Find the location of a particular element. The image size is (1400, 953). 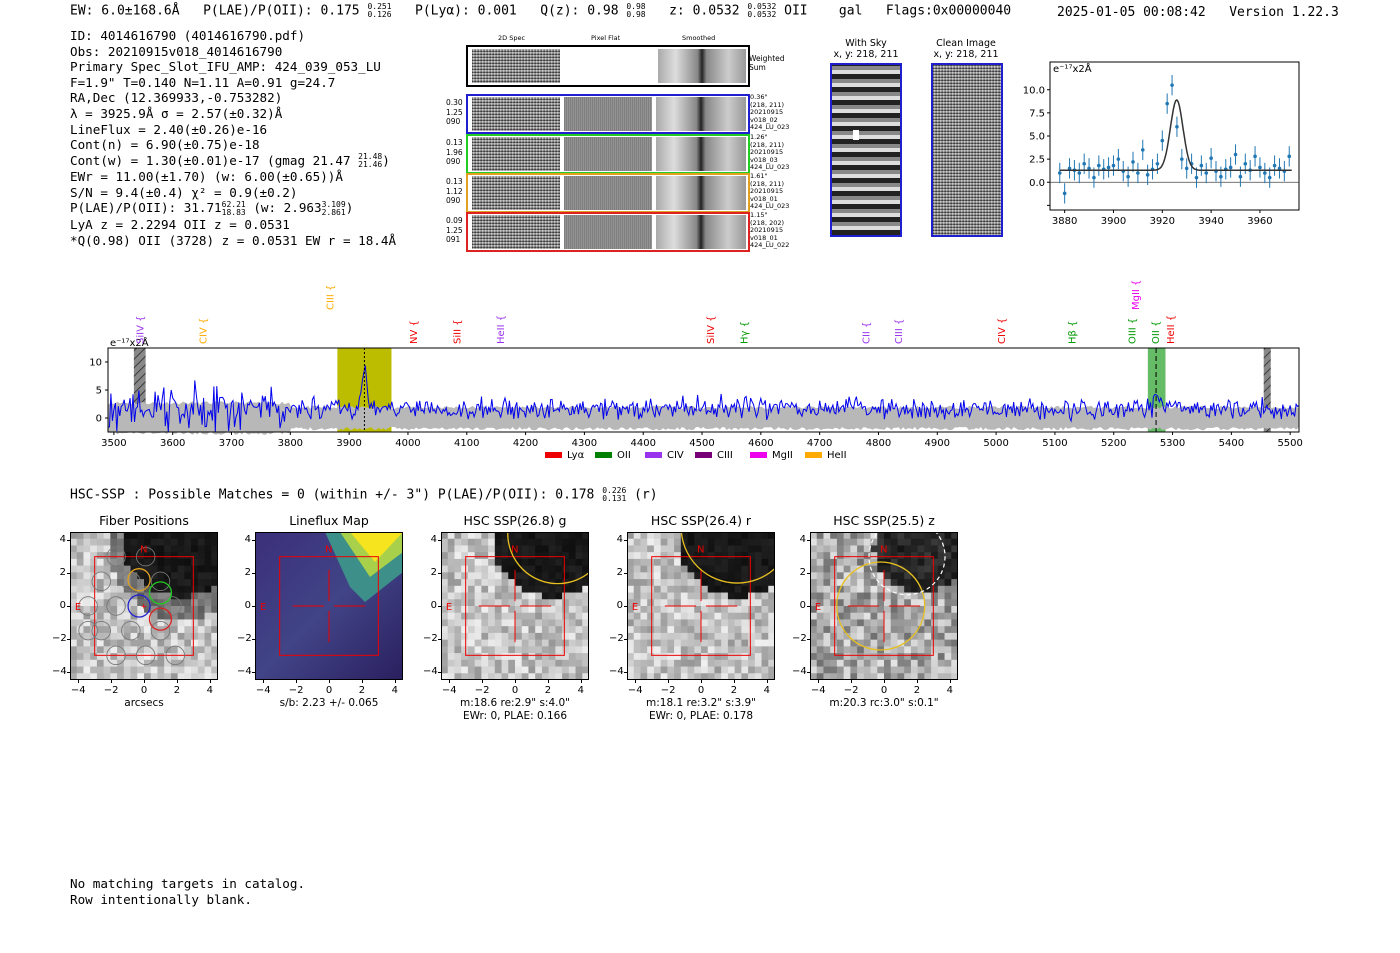

info-ewr: EWr = 11.00(±1.70) (w: 6.00(±0.65))Å is located at coordinates (206, 177).